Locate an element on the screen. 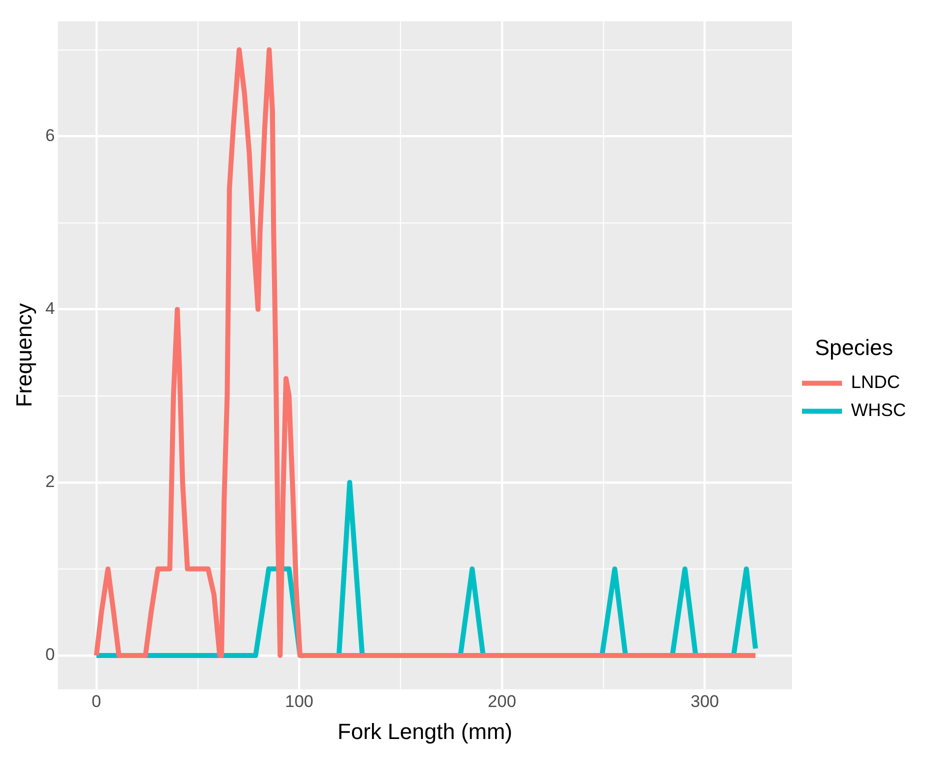  x-tick-label: 0 is located at coordinates (97, 702).